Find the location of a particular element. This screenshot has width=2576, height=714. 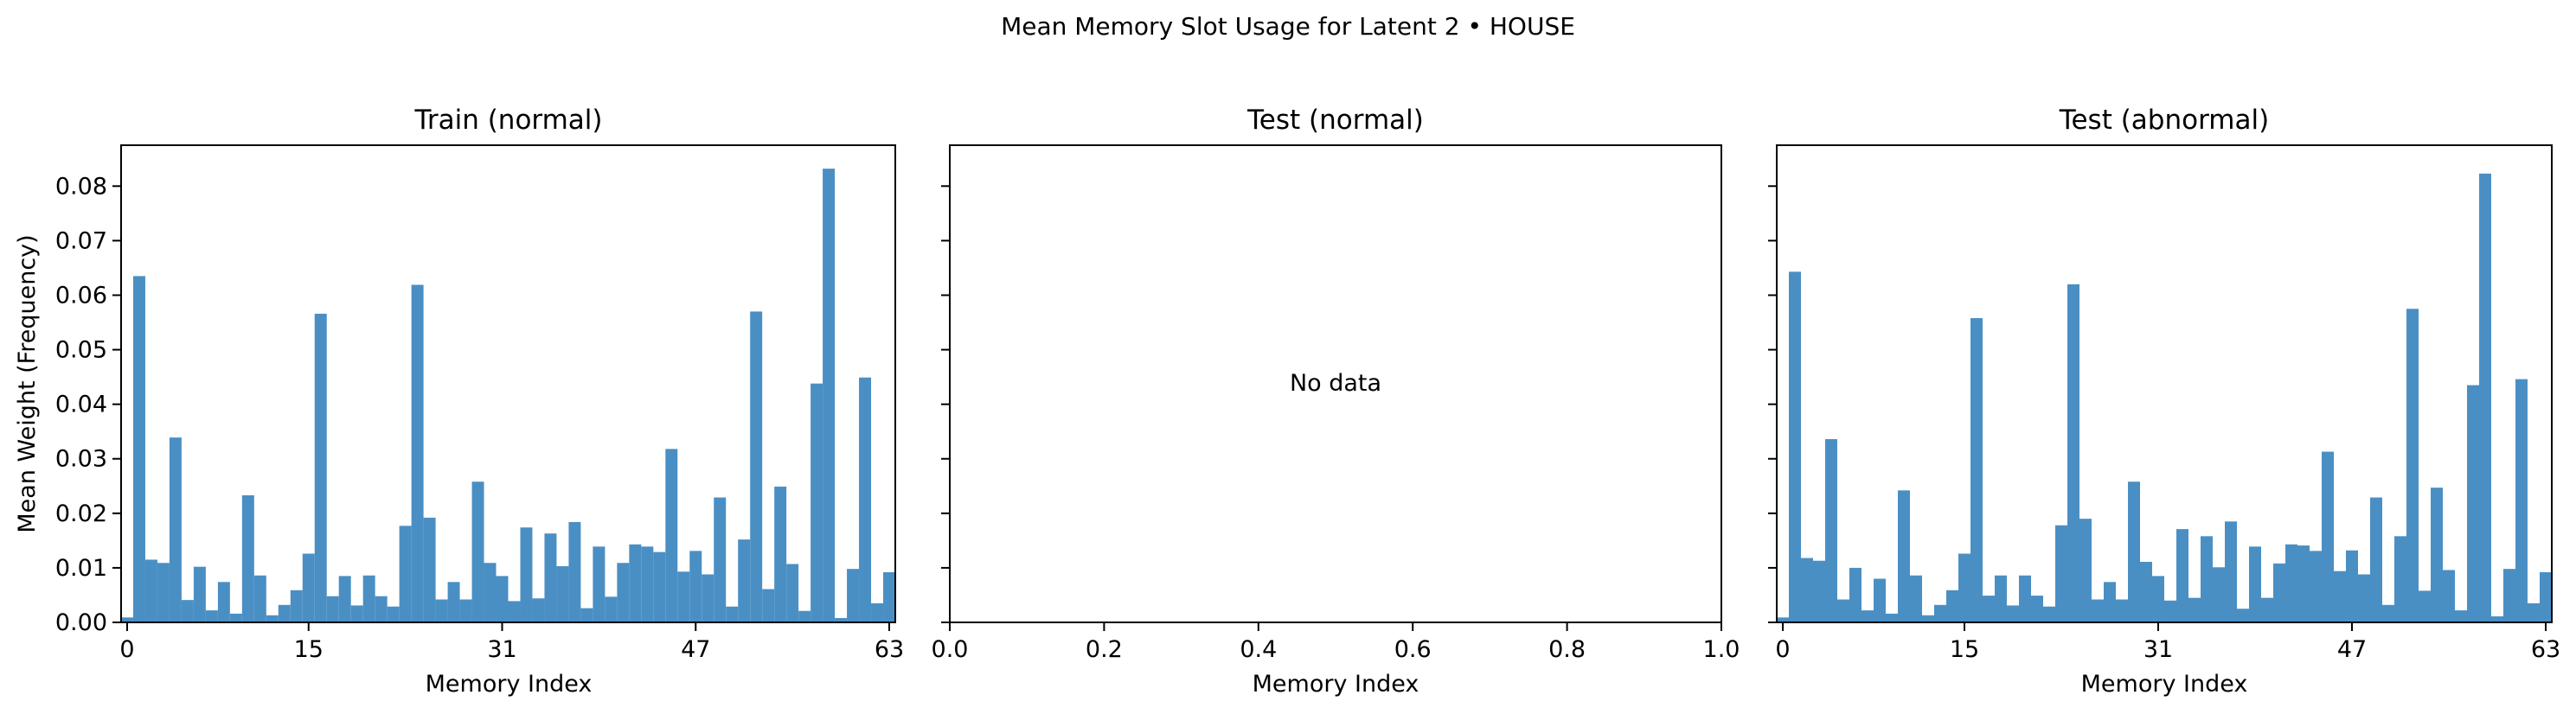

y-tick-label: 0.07 is located at coordinates (81, 241).